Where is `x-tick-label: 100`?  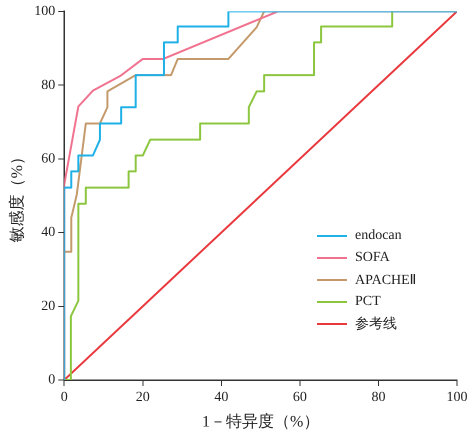 x-tick-label: 100 is located at coordinates (457, 398).